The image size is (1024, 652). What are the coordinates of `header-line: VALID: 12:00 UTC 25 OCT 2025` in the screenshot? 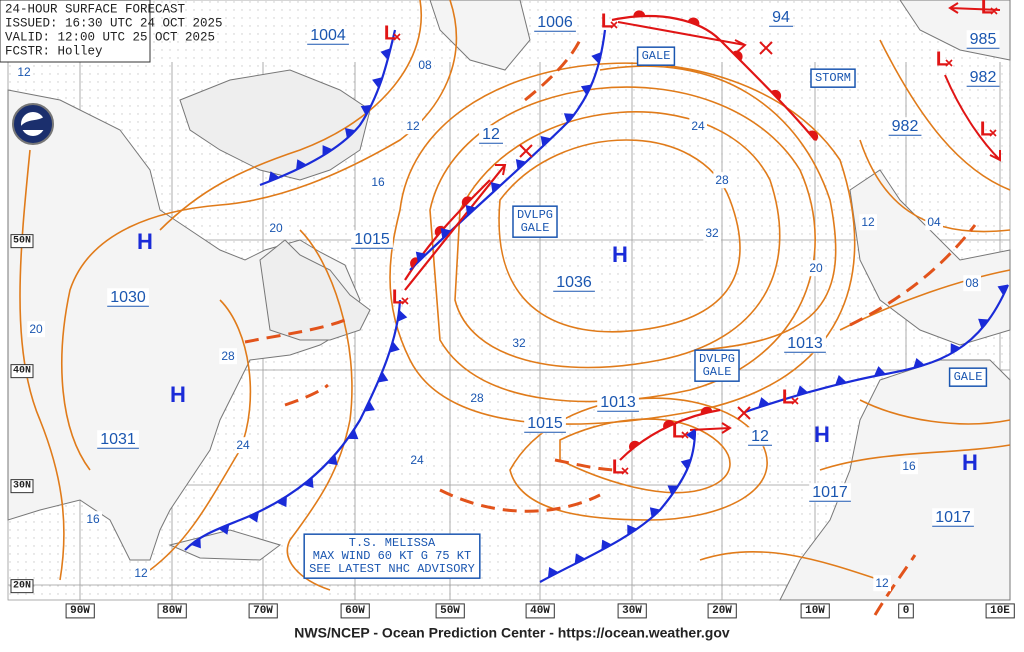 It's located at (110, 37).